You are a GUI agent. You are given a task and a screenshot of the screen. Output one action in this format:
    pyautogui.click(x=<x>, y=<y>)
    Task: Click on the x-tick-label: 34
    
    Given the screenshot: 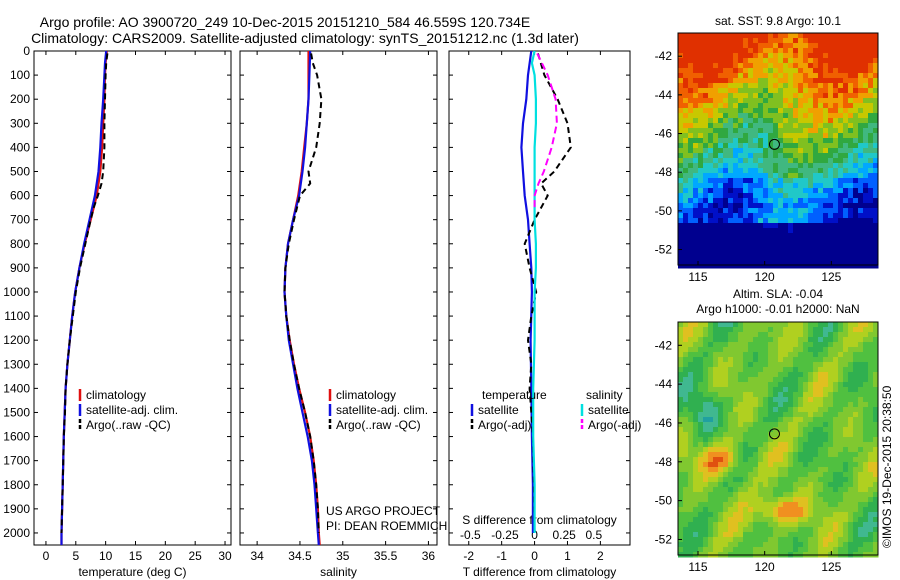 What is the action you would take?
    pyautogui.click(x=257, y=556)
    